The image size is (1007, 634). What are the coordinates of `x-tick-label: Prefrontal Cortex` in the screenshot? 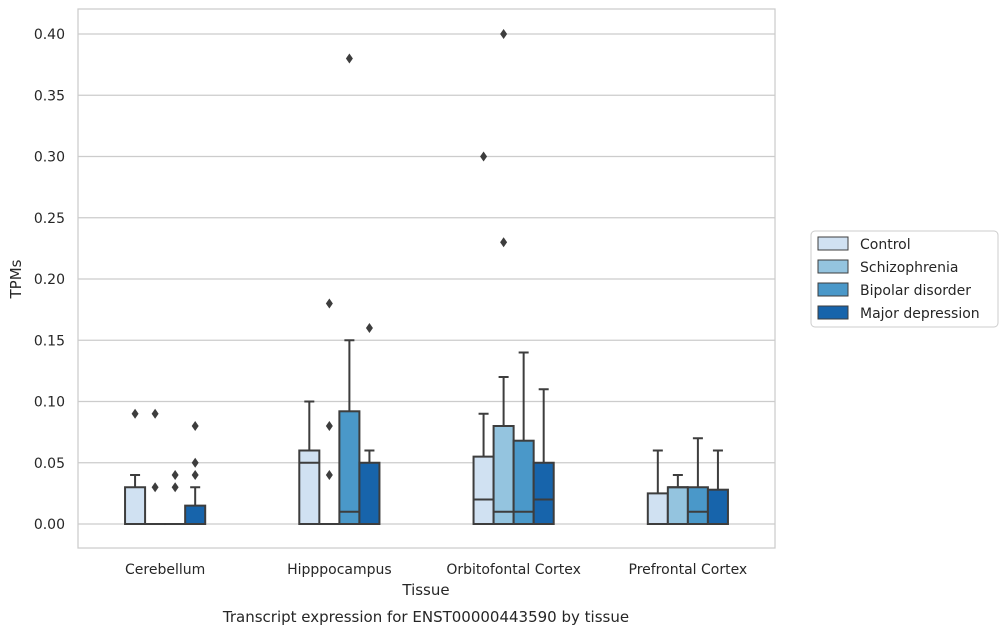 It's located at (688, 570).